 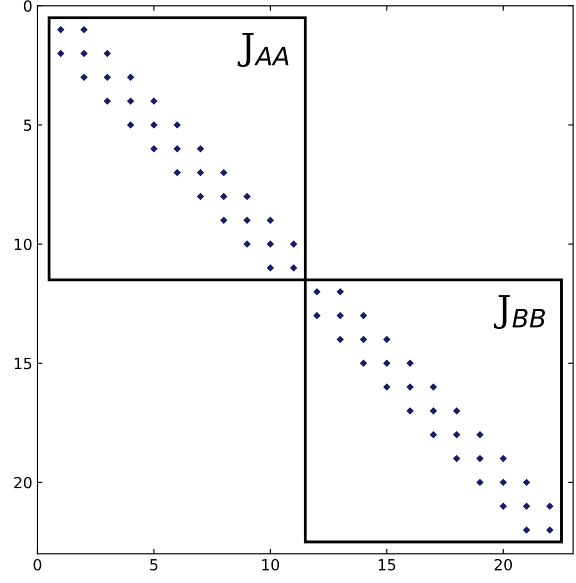 I want to click on x-tick-label: 0, so click(x=38, y=564).